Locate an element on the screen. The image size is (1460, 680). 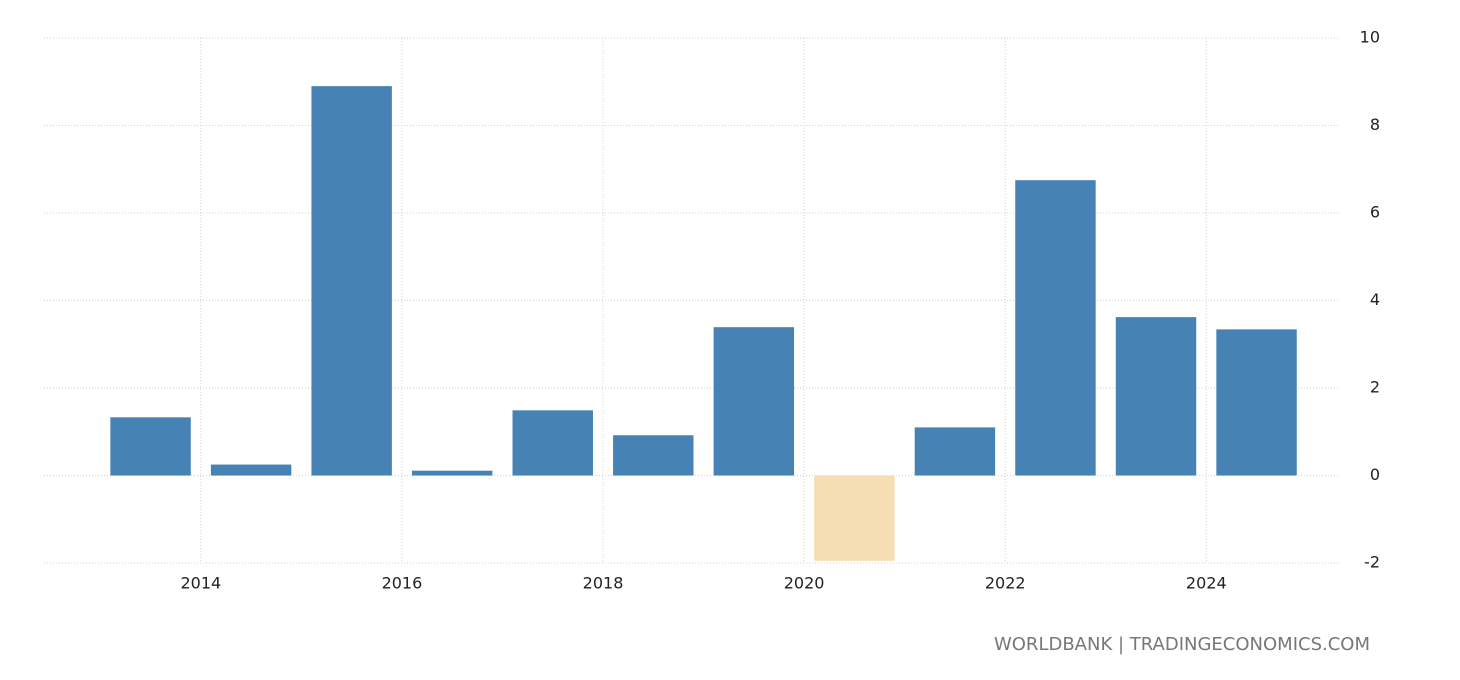
x-tick-label: 2020 is located at coordinates (804, 583).